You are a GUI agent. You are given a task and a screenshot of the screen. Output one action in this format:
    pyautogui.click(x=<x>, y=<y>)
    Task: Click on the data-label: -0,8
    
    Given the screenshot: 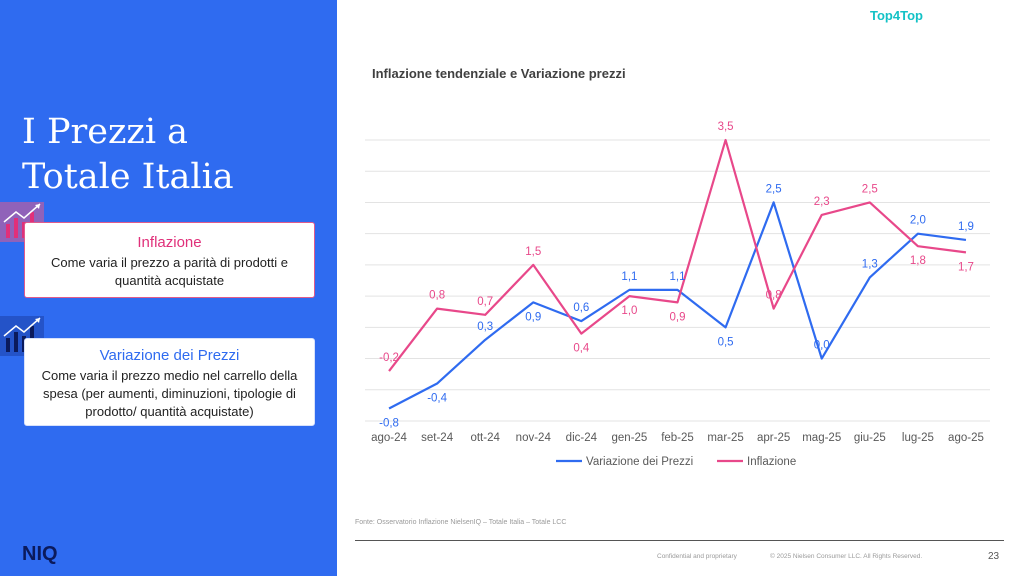 What is the action you would take?
    pyautogui.click(x=389, y=424)
    